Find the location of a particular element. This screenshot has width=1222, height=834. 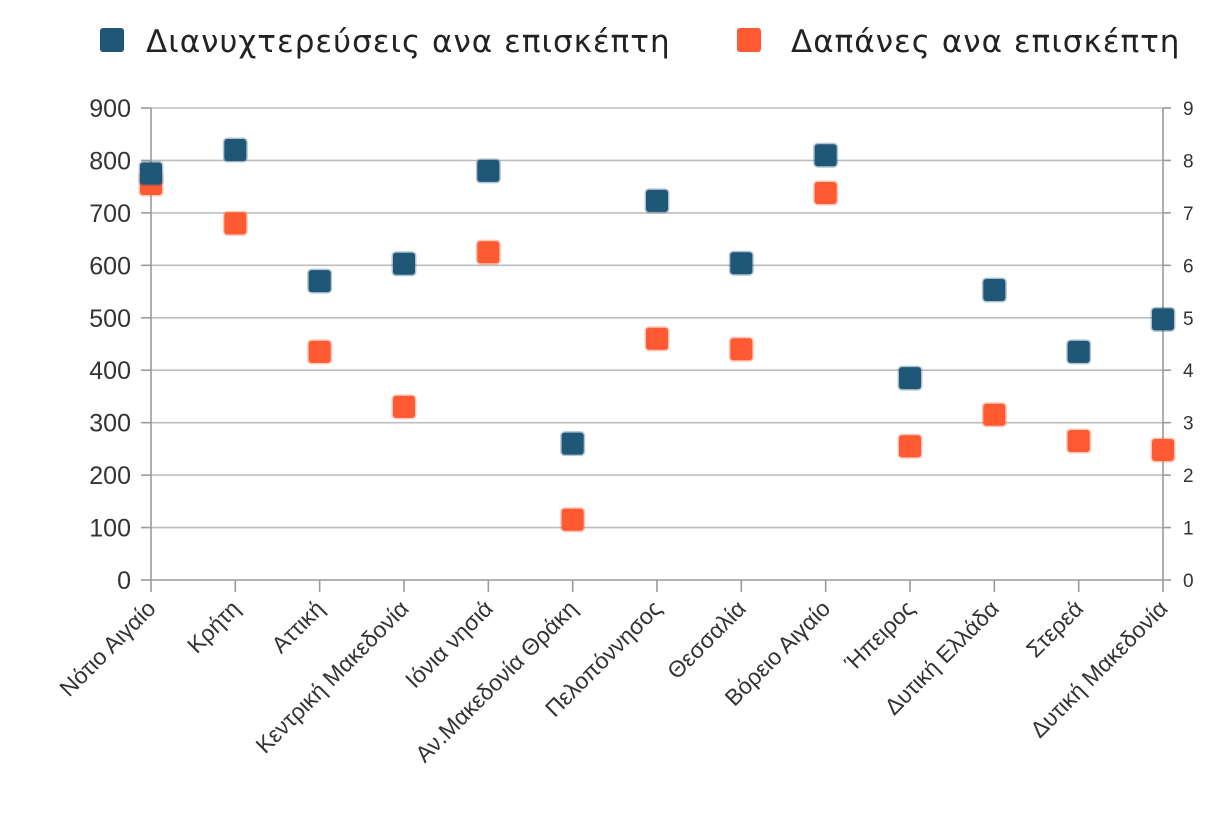

left-tick-label: 100 is located at coordinates (110, 529).